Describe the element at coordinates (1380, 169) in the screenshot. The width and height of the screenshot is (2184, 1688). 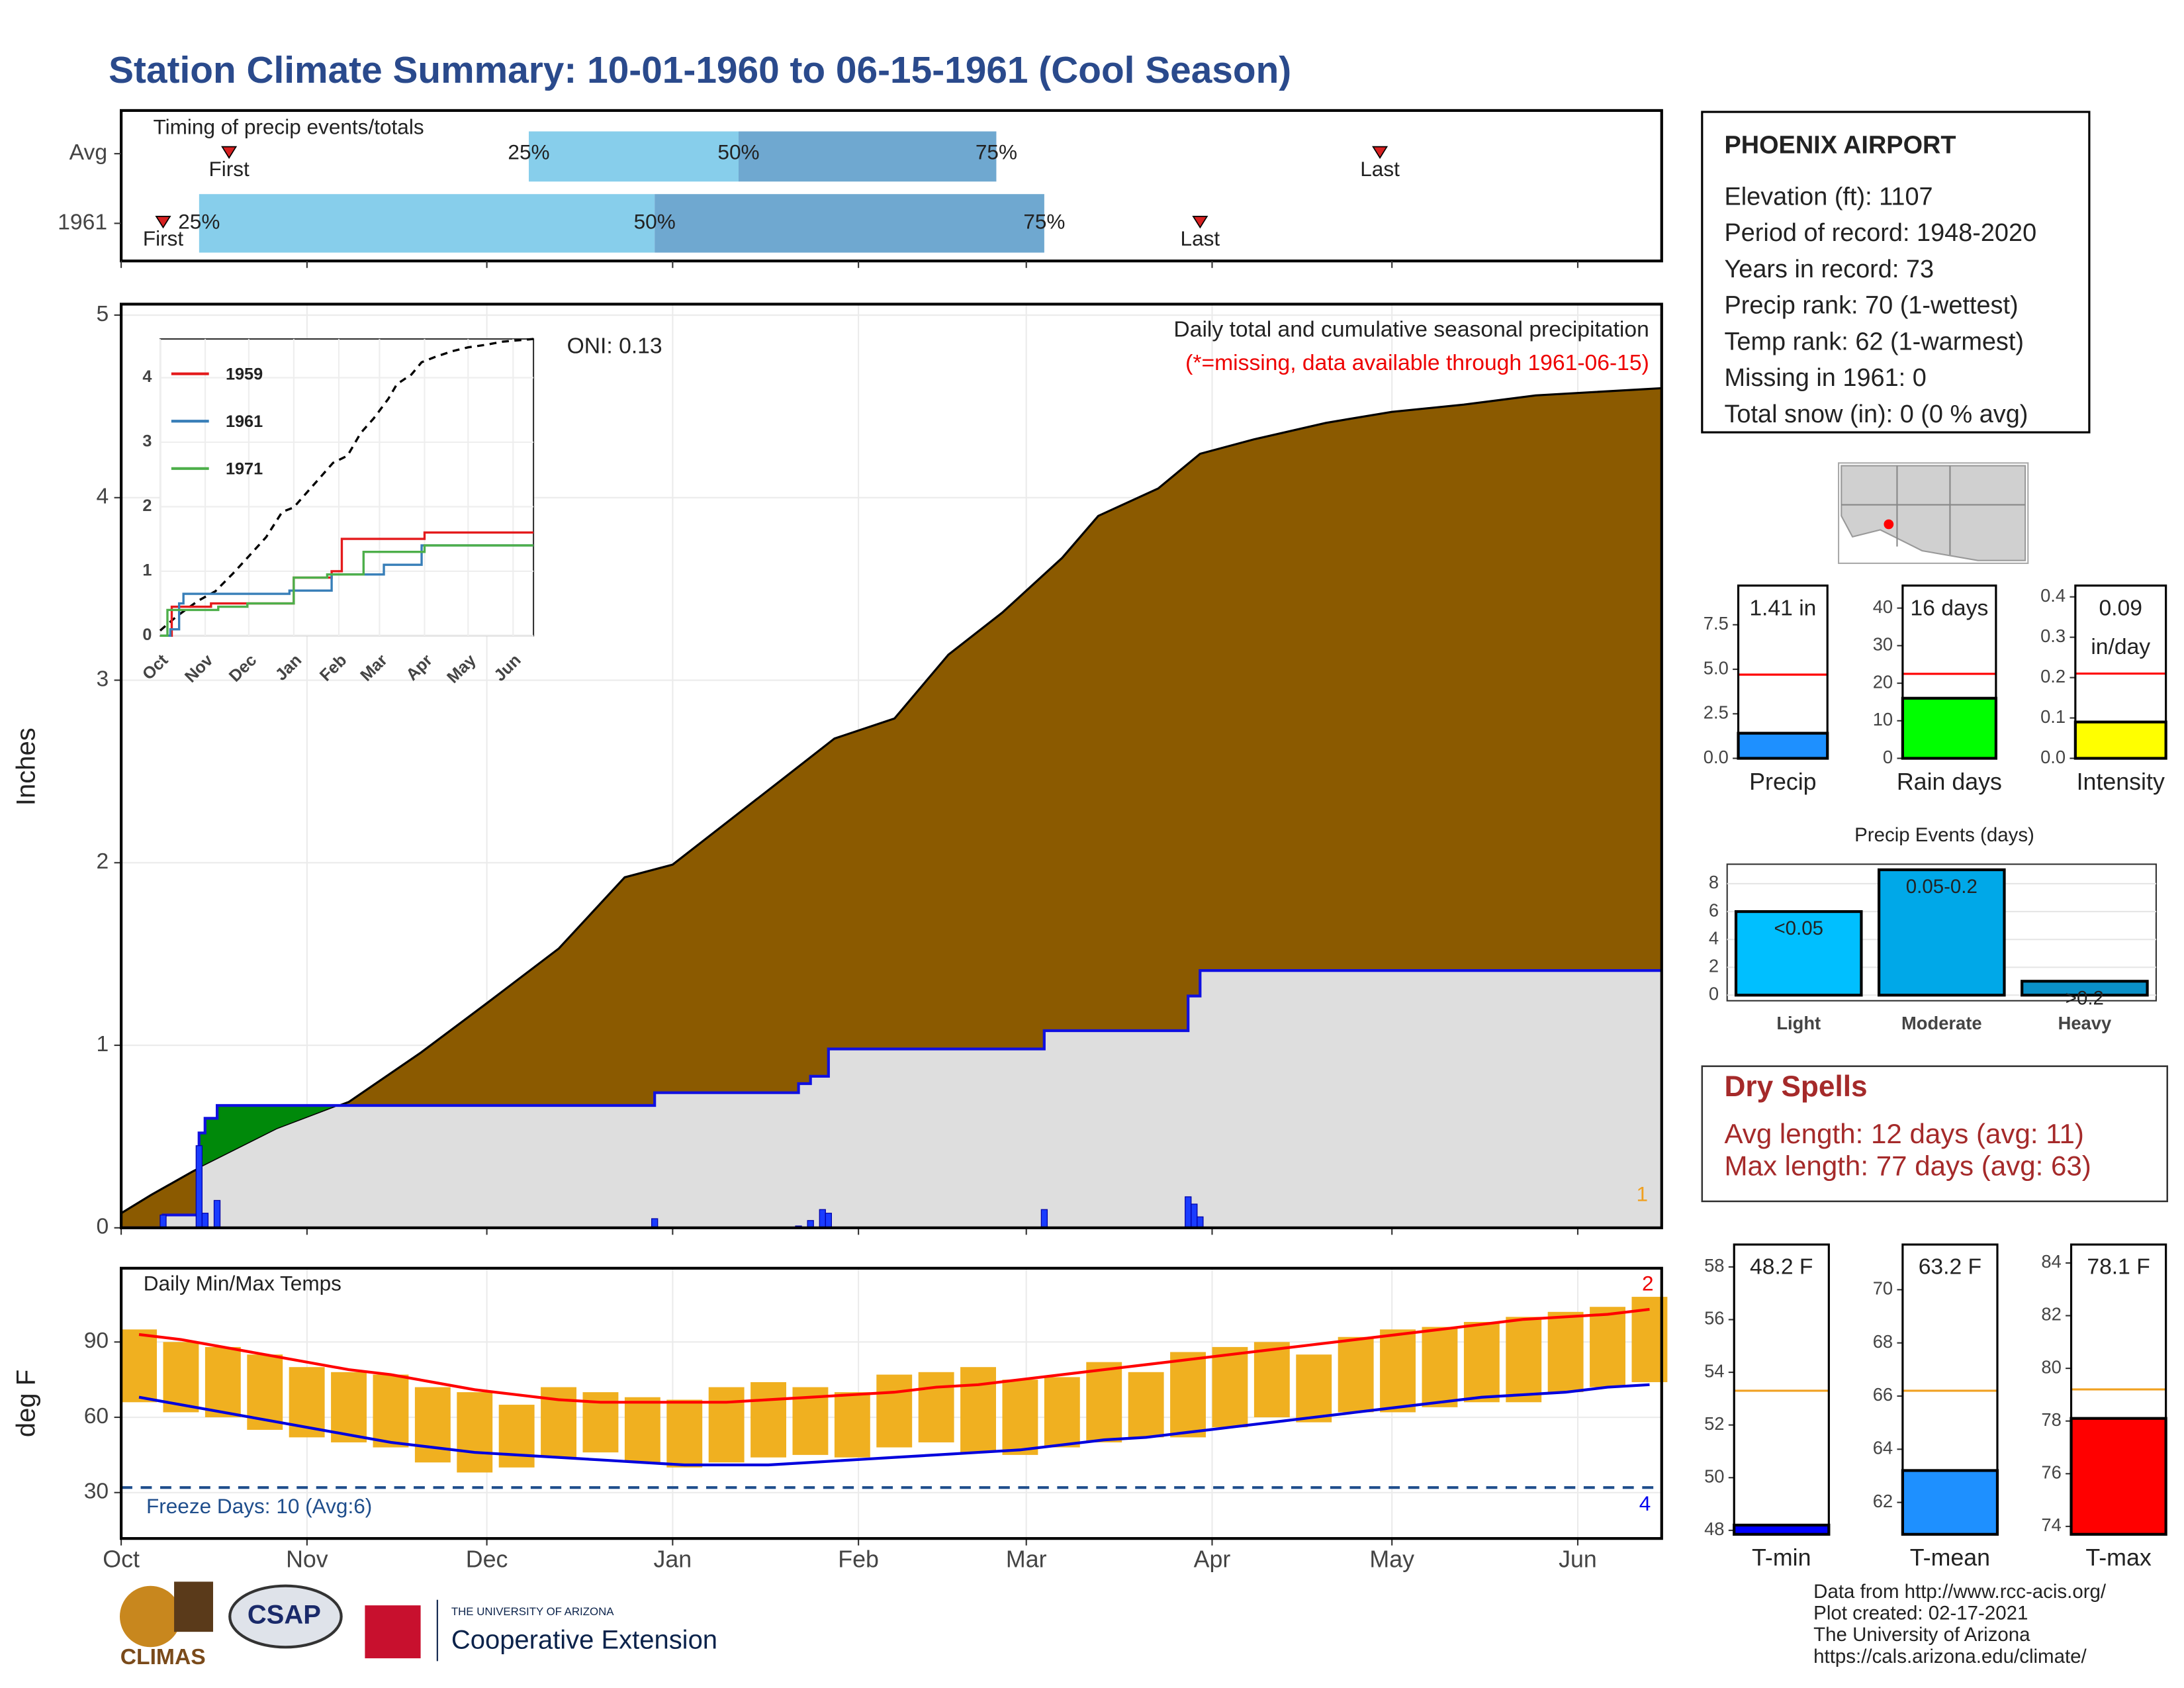
I see `event-label: Last` at that location.